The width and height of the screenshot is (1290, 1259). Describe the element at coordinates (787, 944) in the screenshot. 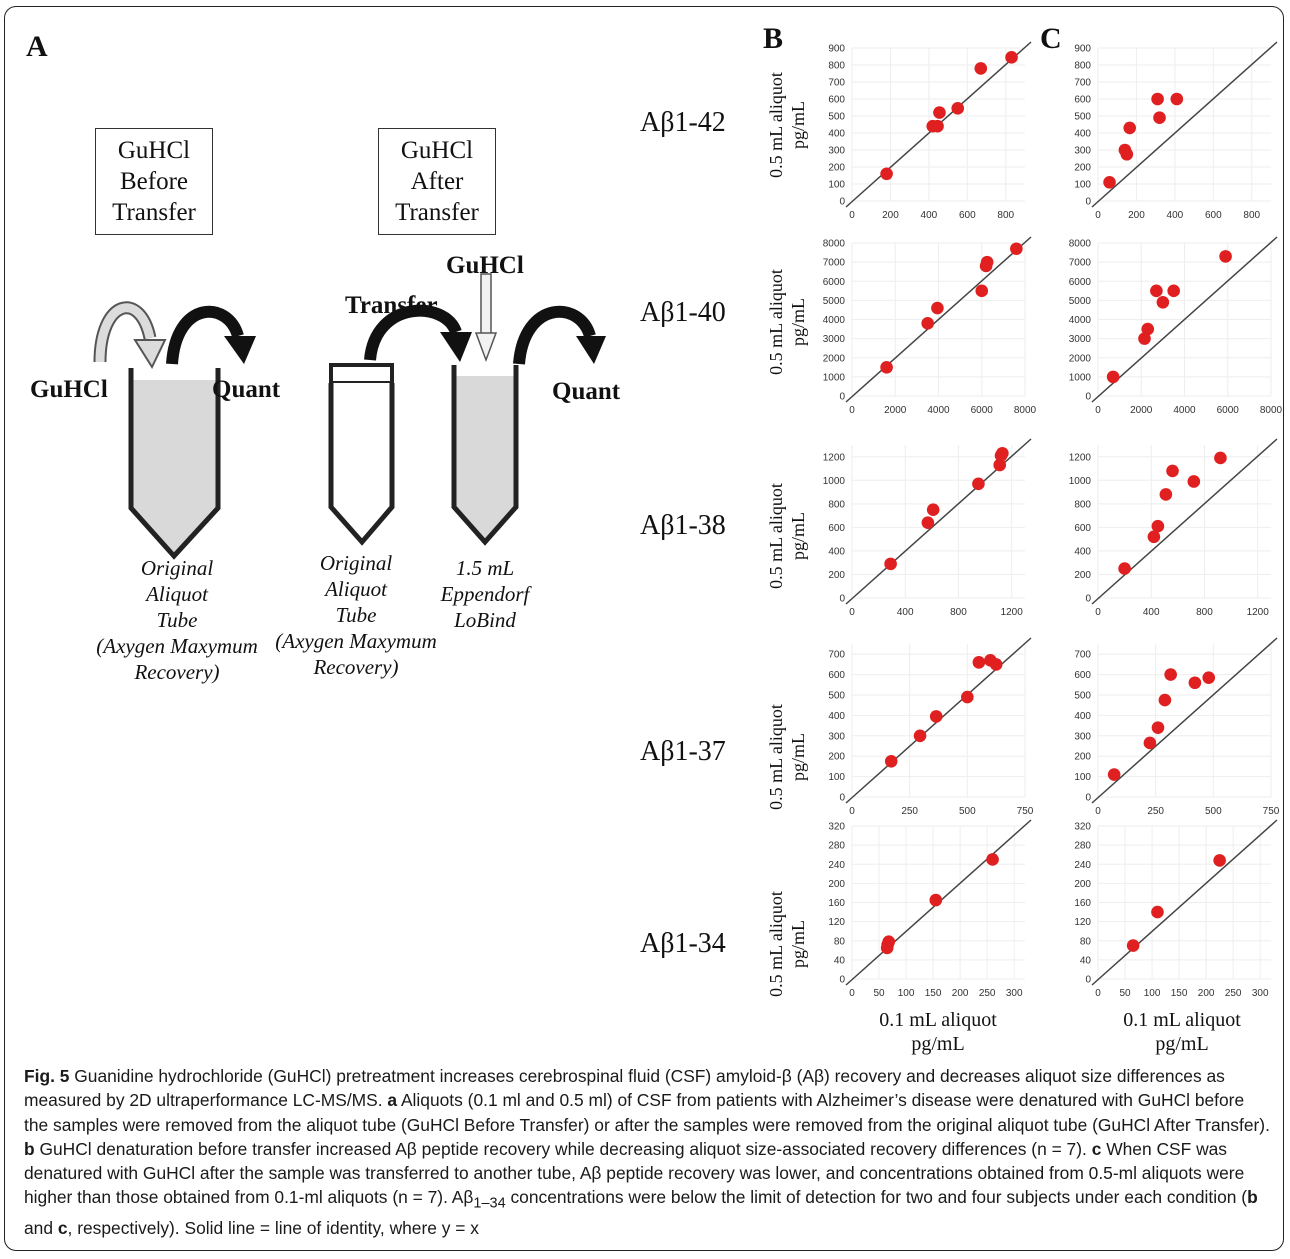

I see `y-axis-title-row5: 0.5 mL aliquot pg/mL` at that location.